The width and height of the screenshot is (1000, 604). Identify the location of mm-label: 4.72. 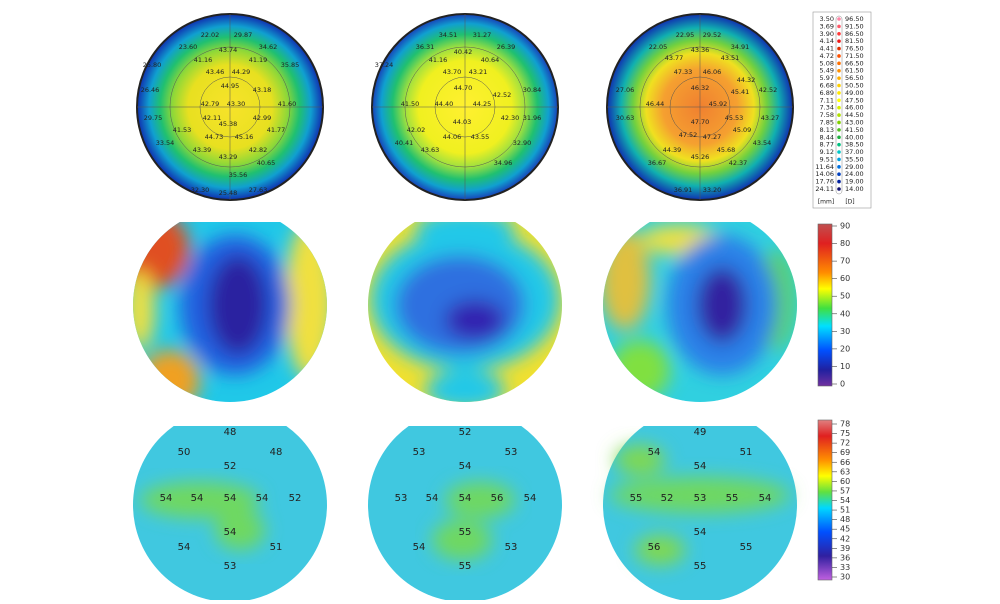
(827, 56).